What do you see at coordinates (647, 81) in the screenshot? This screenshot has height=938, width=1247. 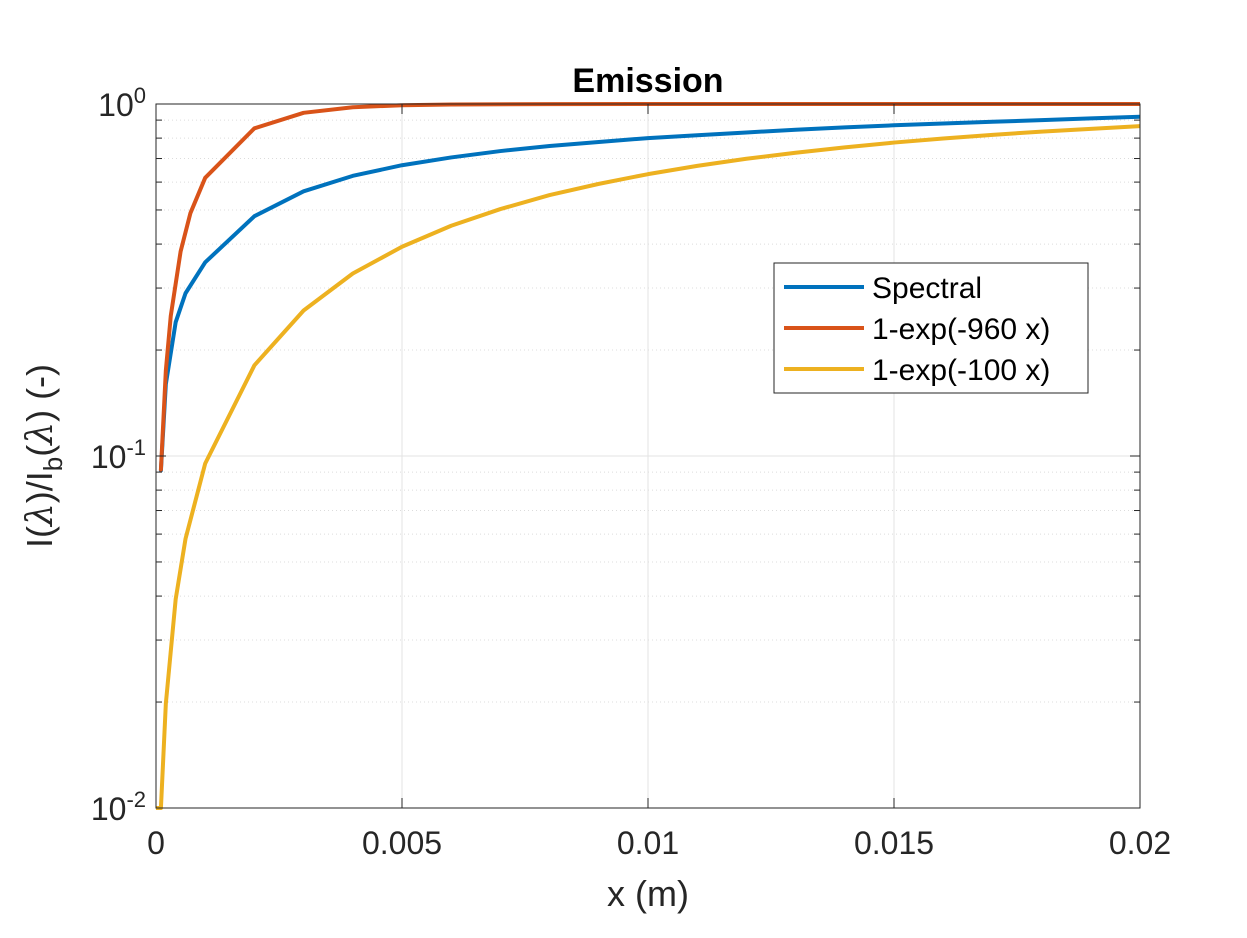 I see `chart-title: Emission` at bounding box center [647, 81].